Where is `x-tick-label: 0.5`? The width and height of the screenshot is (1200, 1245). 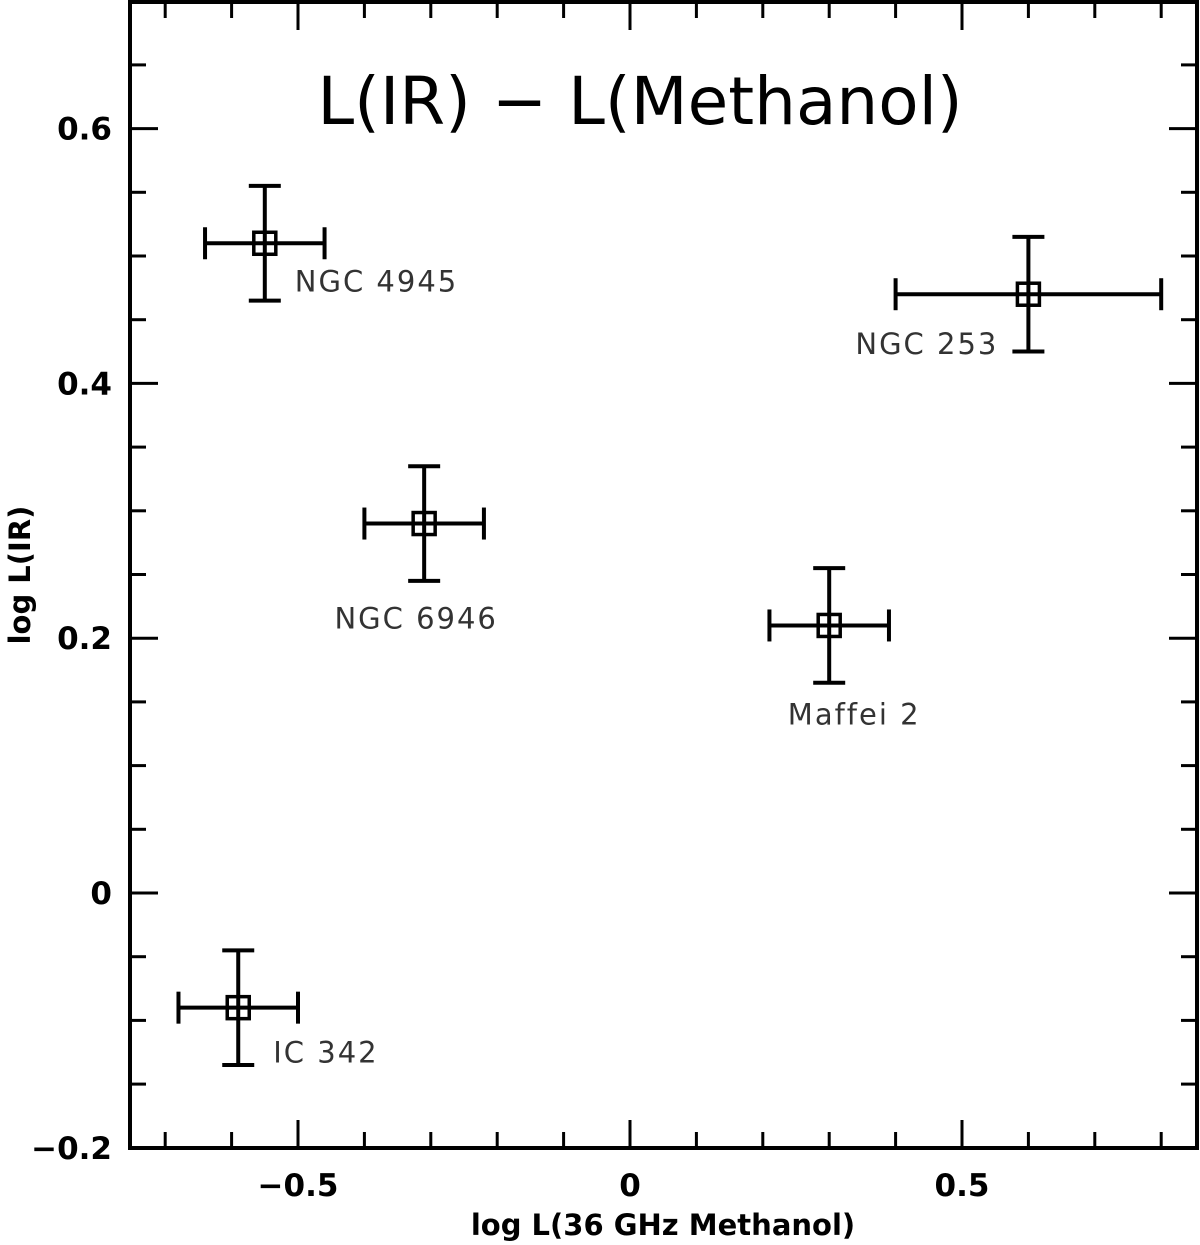 x-tick-label: 0.5 is located at coordinates (962, 1186).